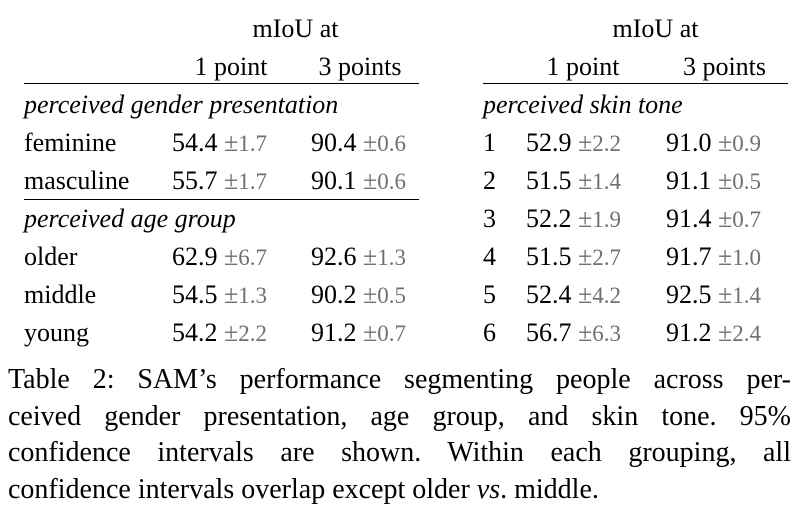  What do you see at coordinates (489, 256) in the screenshot?
I see `row-label: 4` at bounding box center [489, 256].